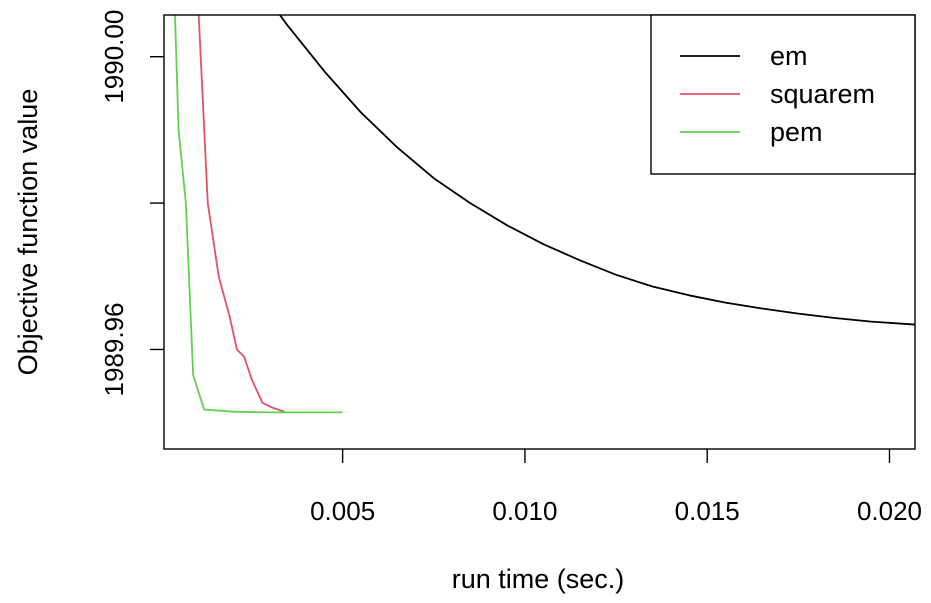 The height and width of the screenshot is (603, 931). Describe the element at coordinates (889, 511) in the screenshot. I see `x-tick-label: 0.020` at that location.